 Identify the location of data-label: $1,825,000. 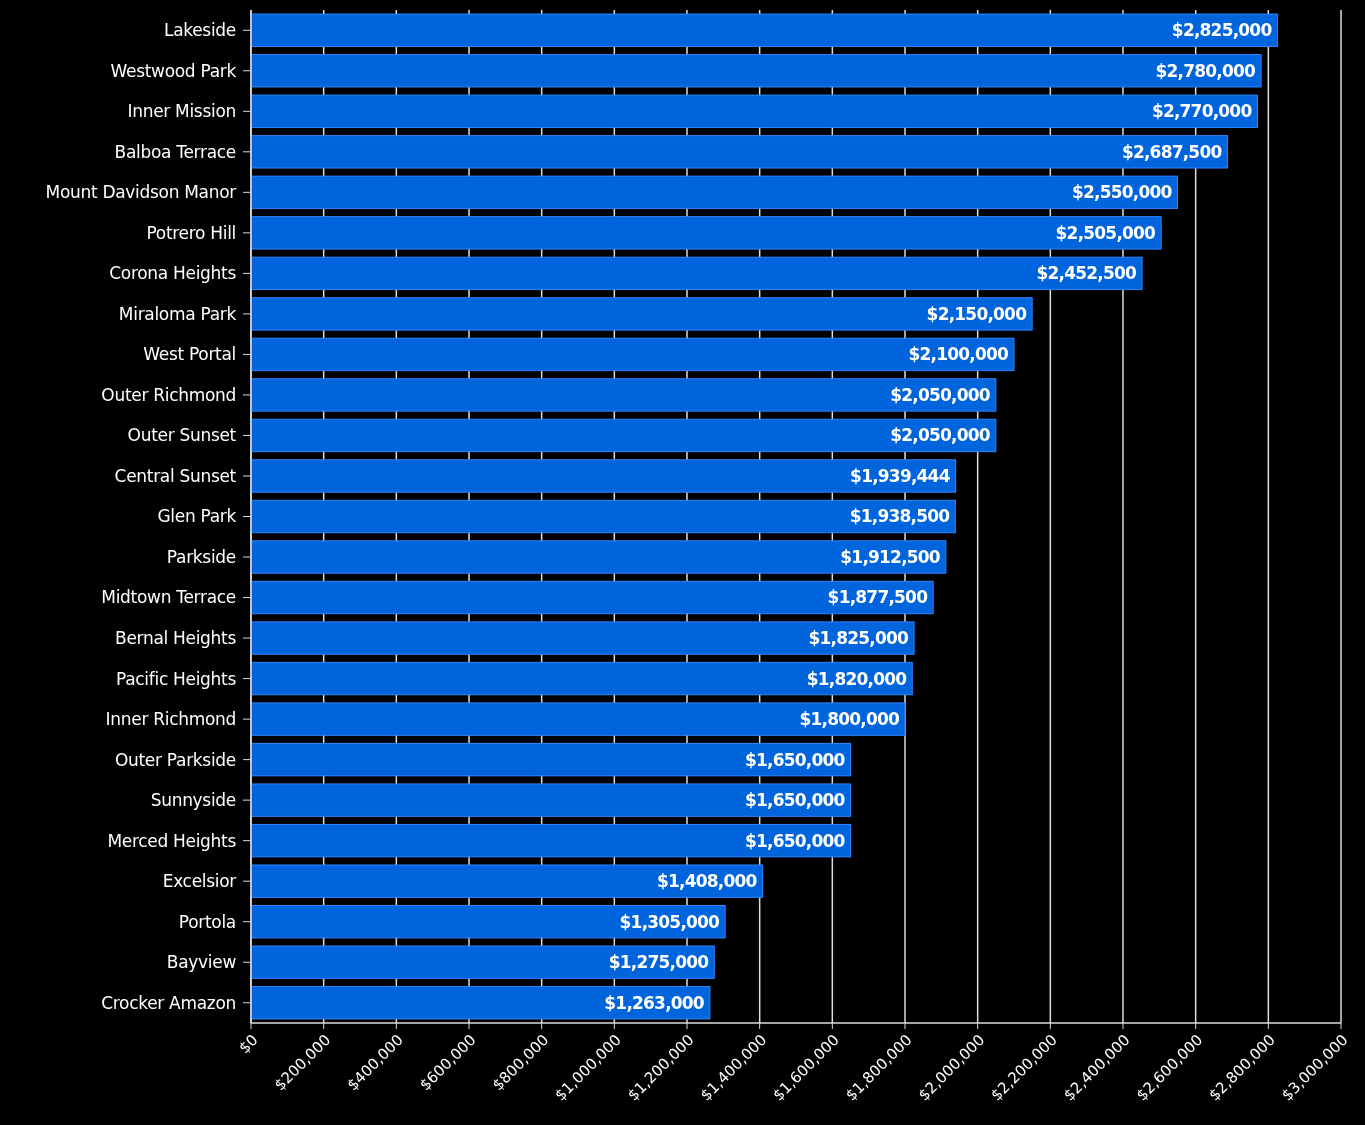
(859, 638).